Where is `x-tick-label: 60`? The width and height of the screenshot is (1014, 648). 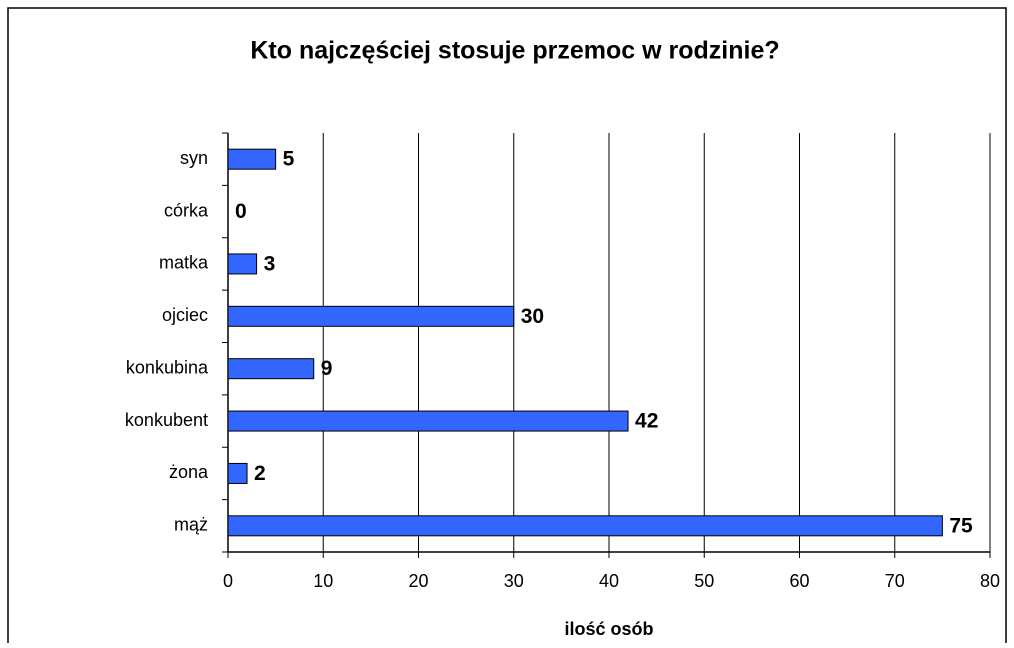
x-tick-label: 60 is located at coordinates (799, 581).